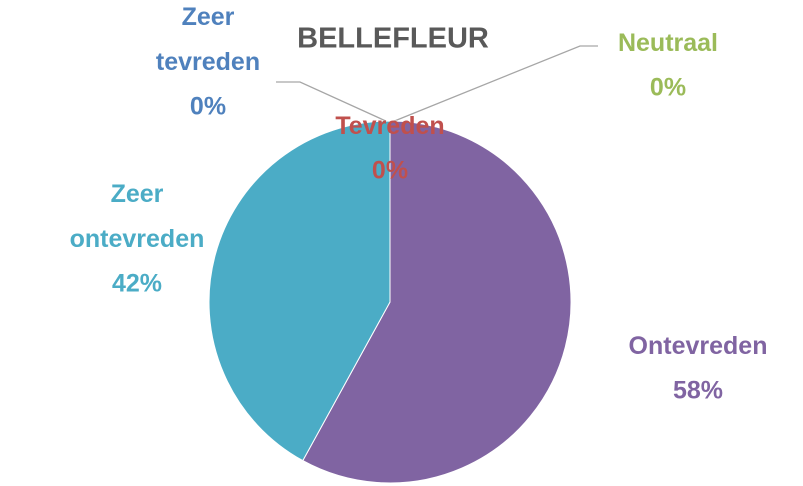  I want to click on category-label: Zeer tevreden, so click(208, 39).